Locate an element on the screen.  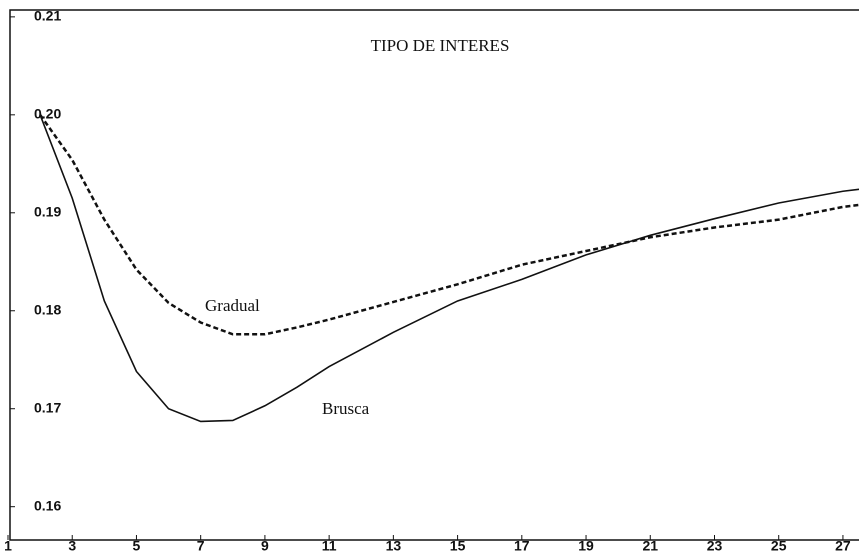
x-tick-label: 5 is located at coordinates (137, 545).